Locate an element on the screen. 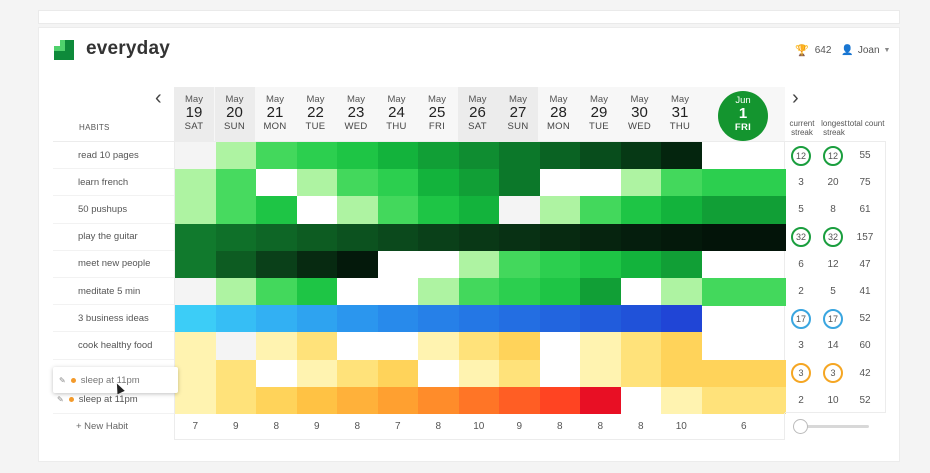 The width and height of the screenshot is (930, 473). chevron-right-icon: › is located at coordinates (795, 98).